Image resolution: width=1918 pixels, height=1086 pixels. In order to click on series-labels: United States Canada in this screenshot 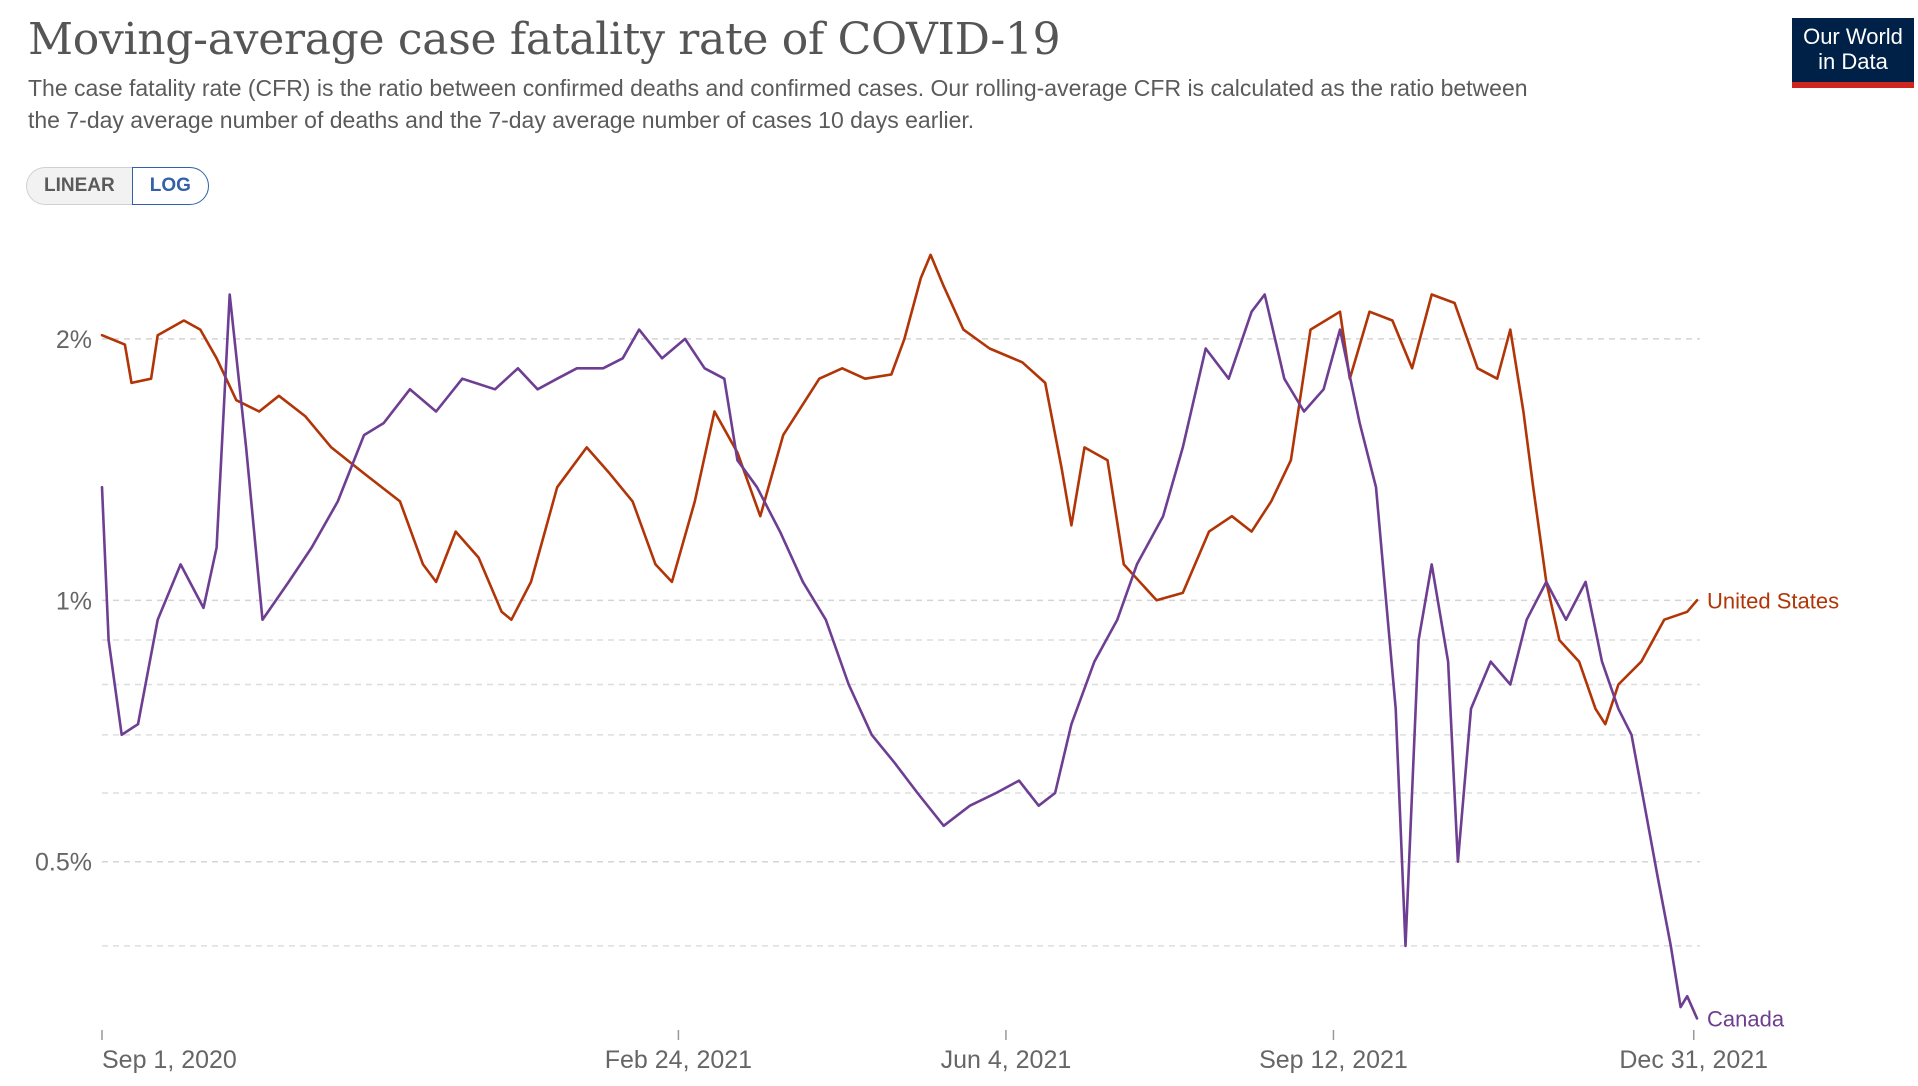, I will do `click(1773, 809)`.